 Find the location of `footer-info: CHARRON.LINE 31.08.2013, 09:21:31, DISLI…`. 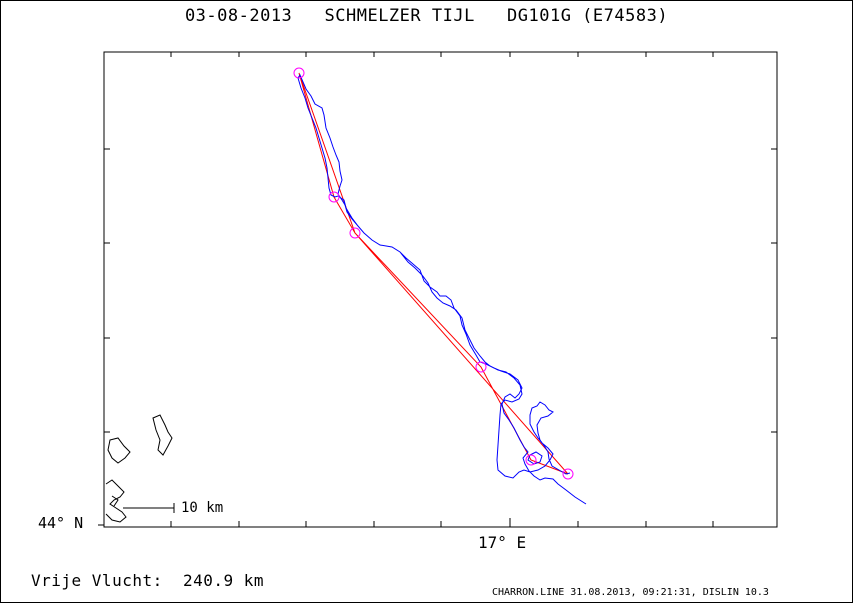

footer-info: CHARRON.LINE 31.08.2013, 09:21:31, DISLI… is located at coordinates (630, 592).